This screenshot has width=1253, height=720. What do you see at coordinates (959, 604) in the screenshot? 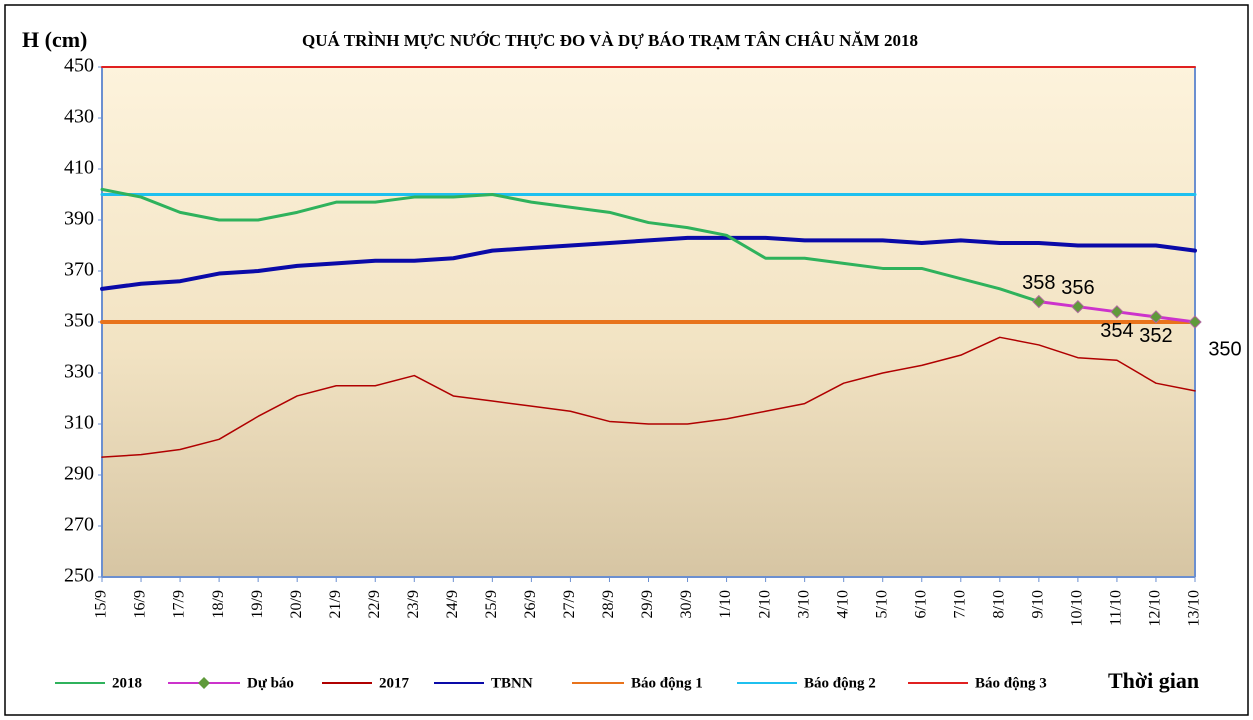
I see `x-tick-label: 7/10` at bounding box center [959, 604].